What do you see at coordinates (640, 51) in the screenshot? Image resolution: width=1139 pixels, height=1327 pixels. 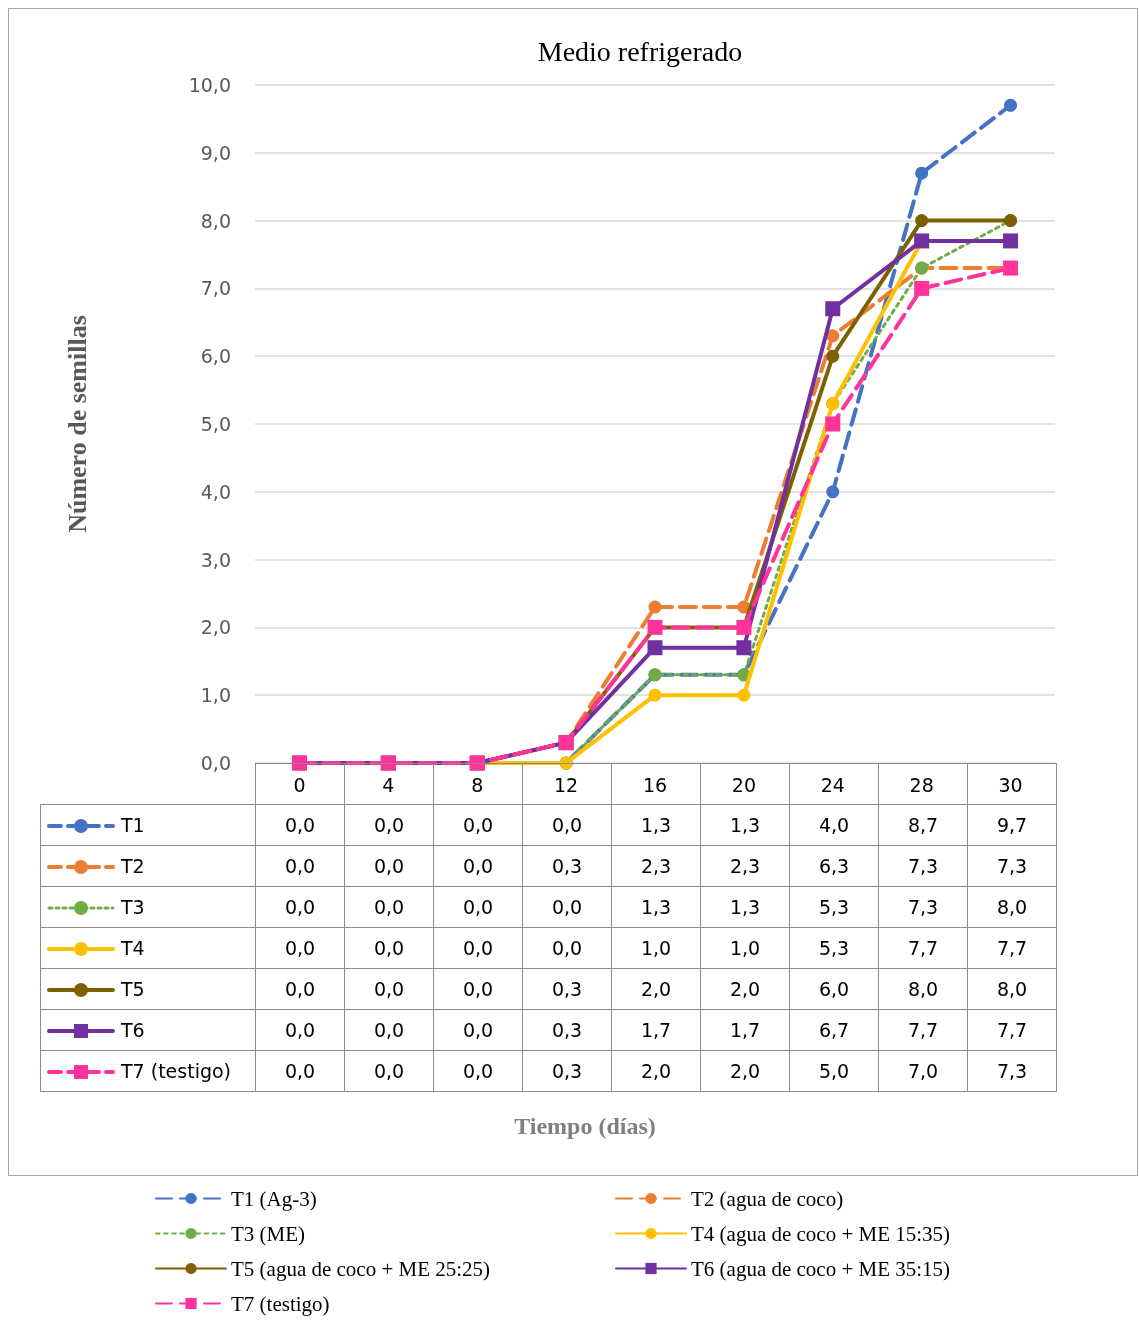 I see `chart-title: Medio refrigerado` at bounding box center [640, 51].